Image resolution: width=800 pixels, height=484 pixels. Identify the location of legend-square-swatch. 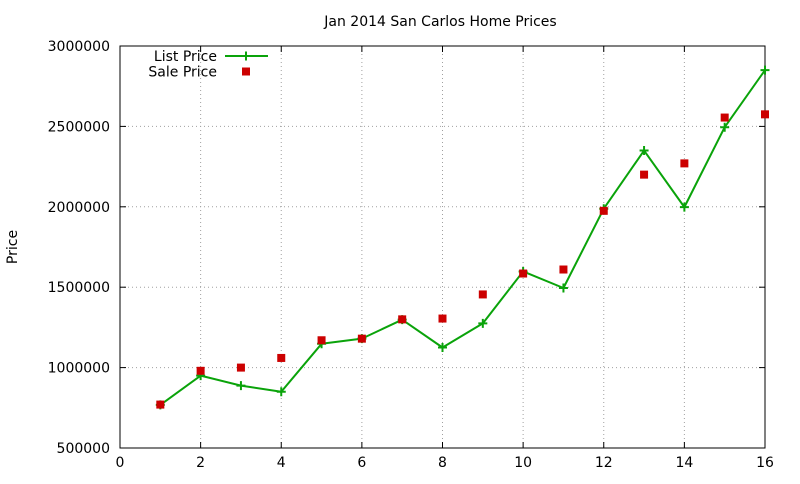
(246, 71).